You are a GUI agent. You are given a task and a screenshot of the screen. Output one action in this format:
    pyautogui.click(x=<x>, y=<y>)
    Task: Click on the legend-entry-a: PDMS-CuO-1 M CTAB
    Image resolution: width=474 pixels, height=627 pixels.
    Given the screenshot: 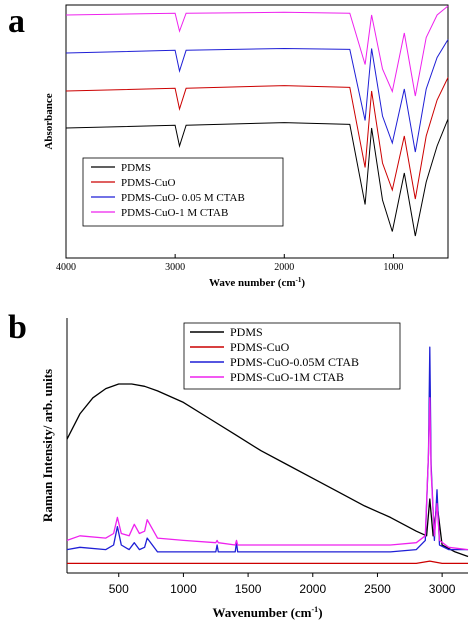 What is the action you would take?
    pyautogui.click(x=174, y=213)
    